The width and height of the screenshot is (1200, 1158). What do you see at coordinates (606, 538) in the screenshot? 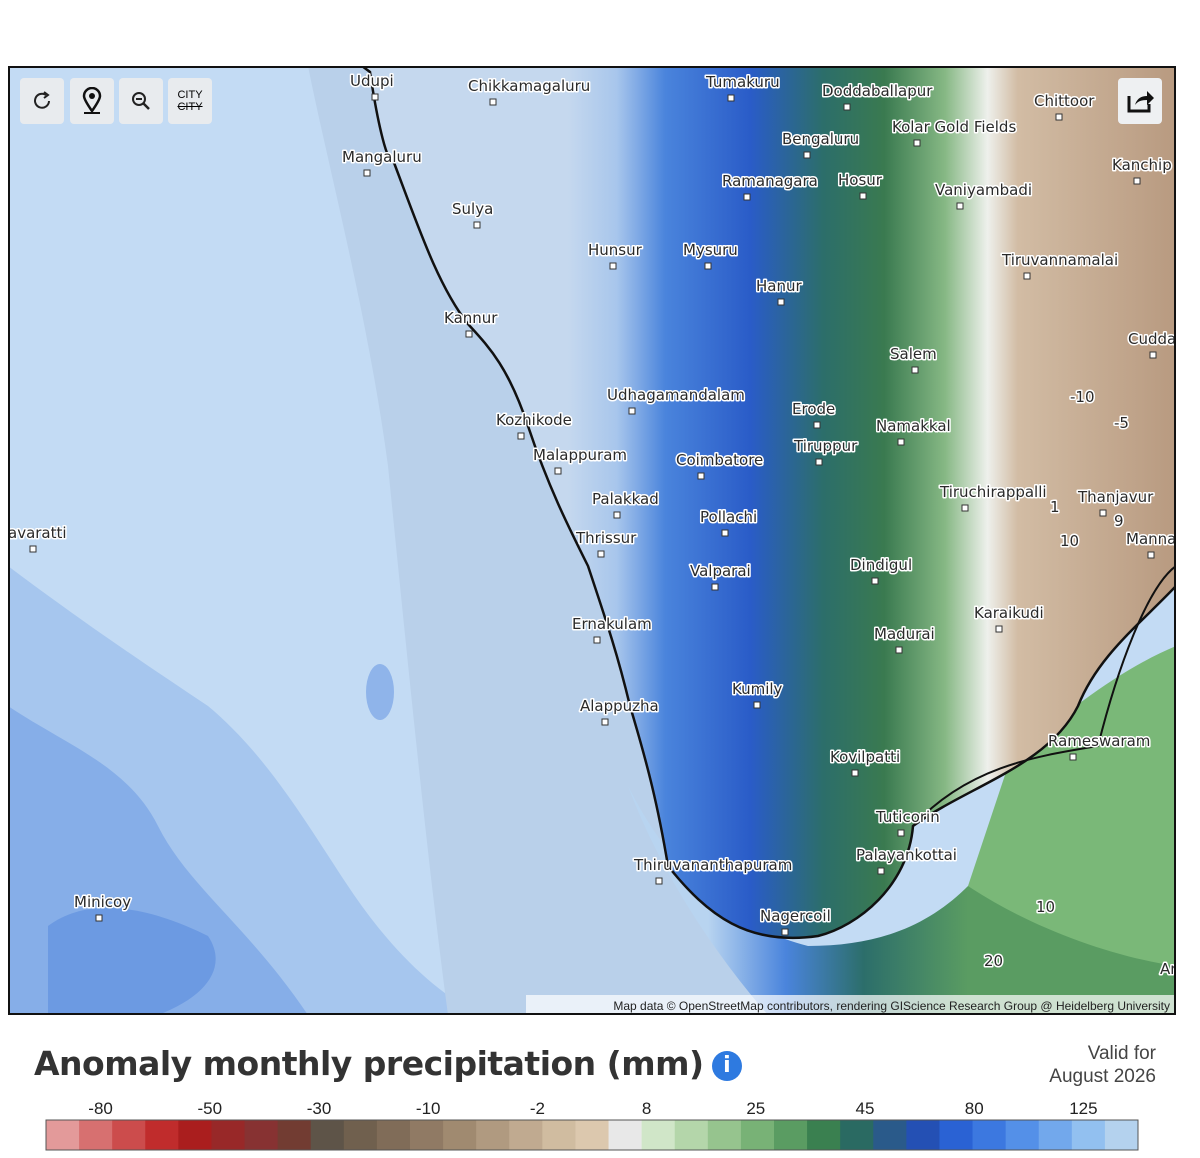
I see `city-label: Thrissur` at bounding box center [606, 538].